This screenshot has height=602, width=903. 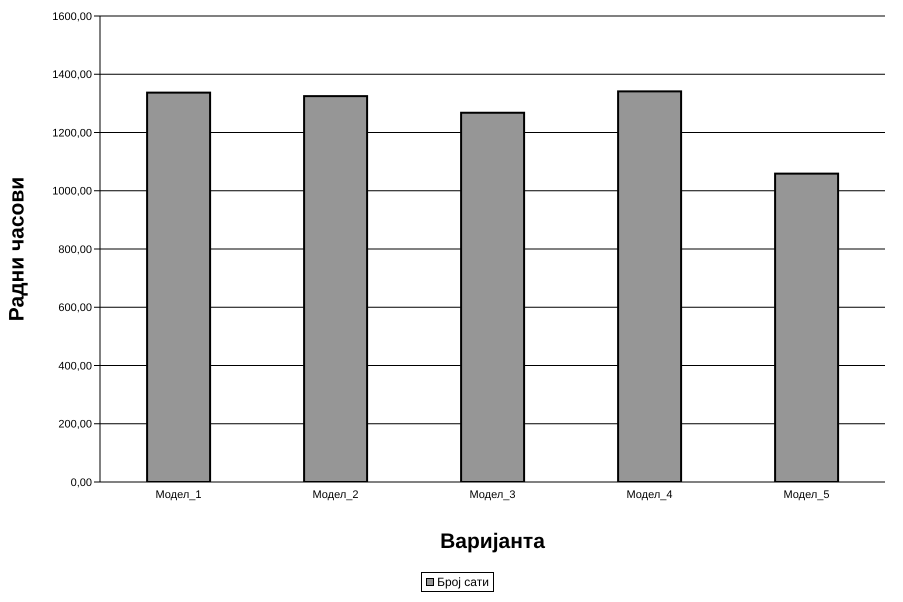 I want to click on x-axis-title: Варијанта, so click(x=493, y=541).